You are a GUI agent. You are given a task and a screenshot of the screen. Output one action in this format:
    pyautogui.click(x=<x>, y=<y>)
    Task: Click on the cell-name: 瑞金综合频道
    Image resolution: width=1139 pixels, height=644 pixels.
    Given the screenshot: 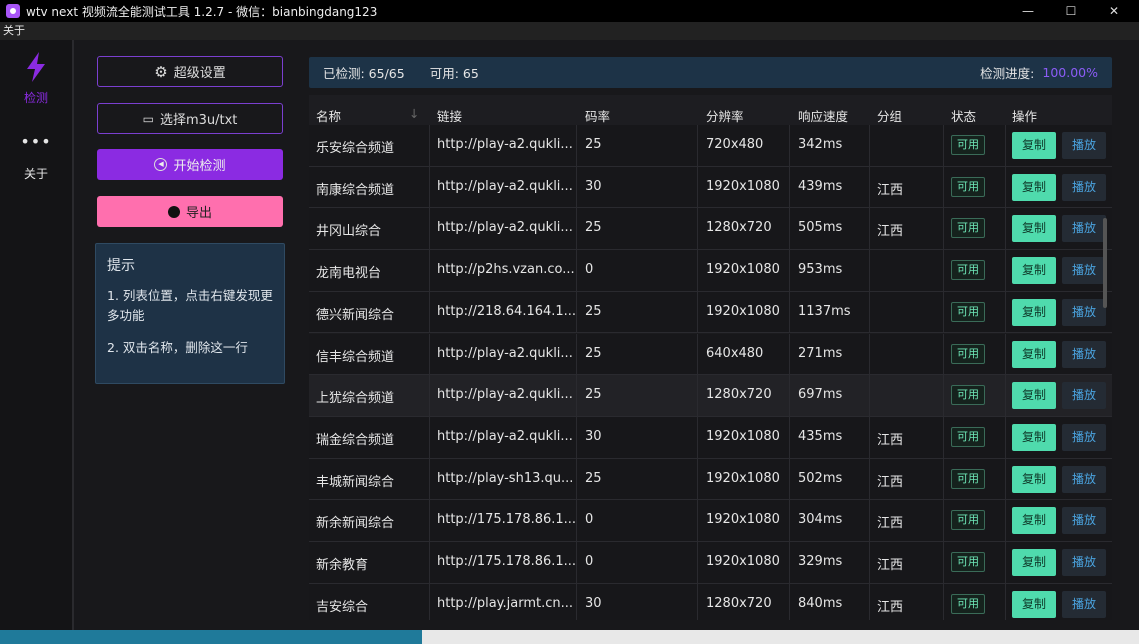 What is the action you would take?
    pyautogui.click(x=355, y=440)
    